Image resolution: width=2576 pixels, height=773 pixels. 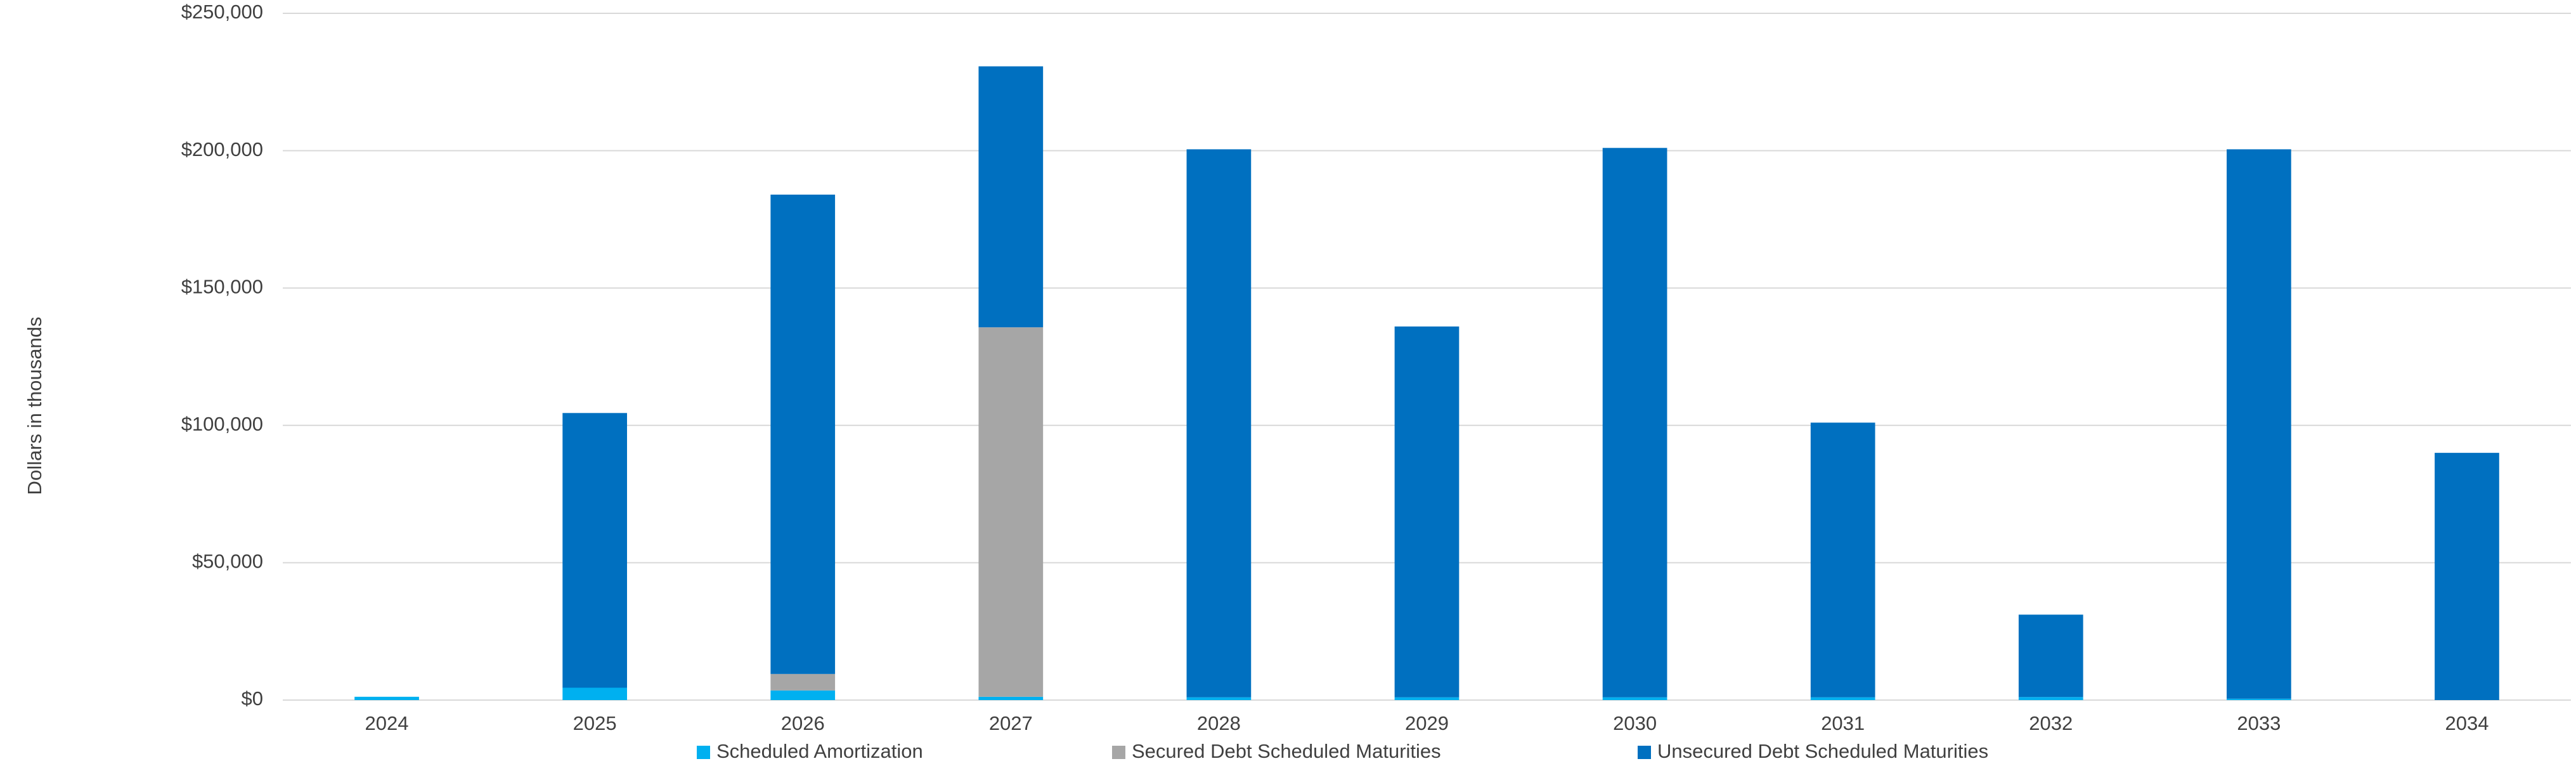 I want to click on x-tick-label: 2024, so click(x=387, y=723).